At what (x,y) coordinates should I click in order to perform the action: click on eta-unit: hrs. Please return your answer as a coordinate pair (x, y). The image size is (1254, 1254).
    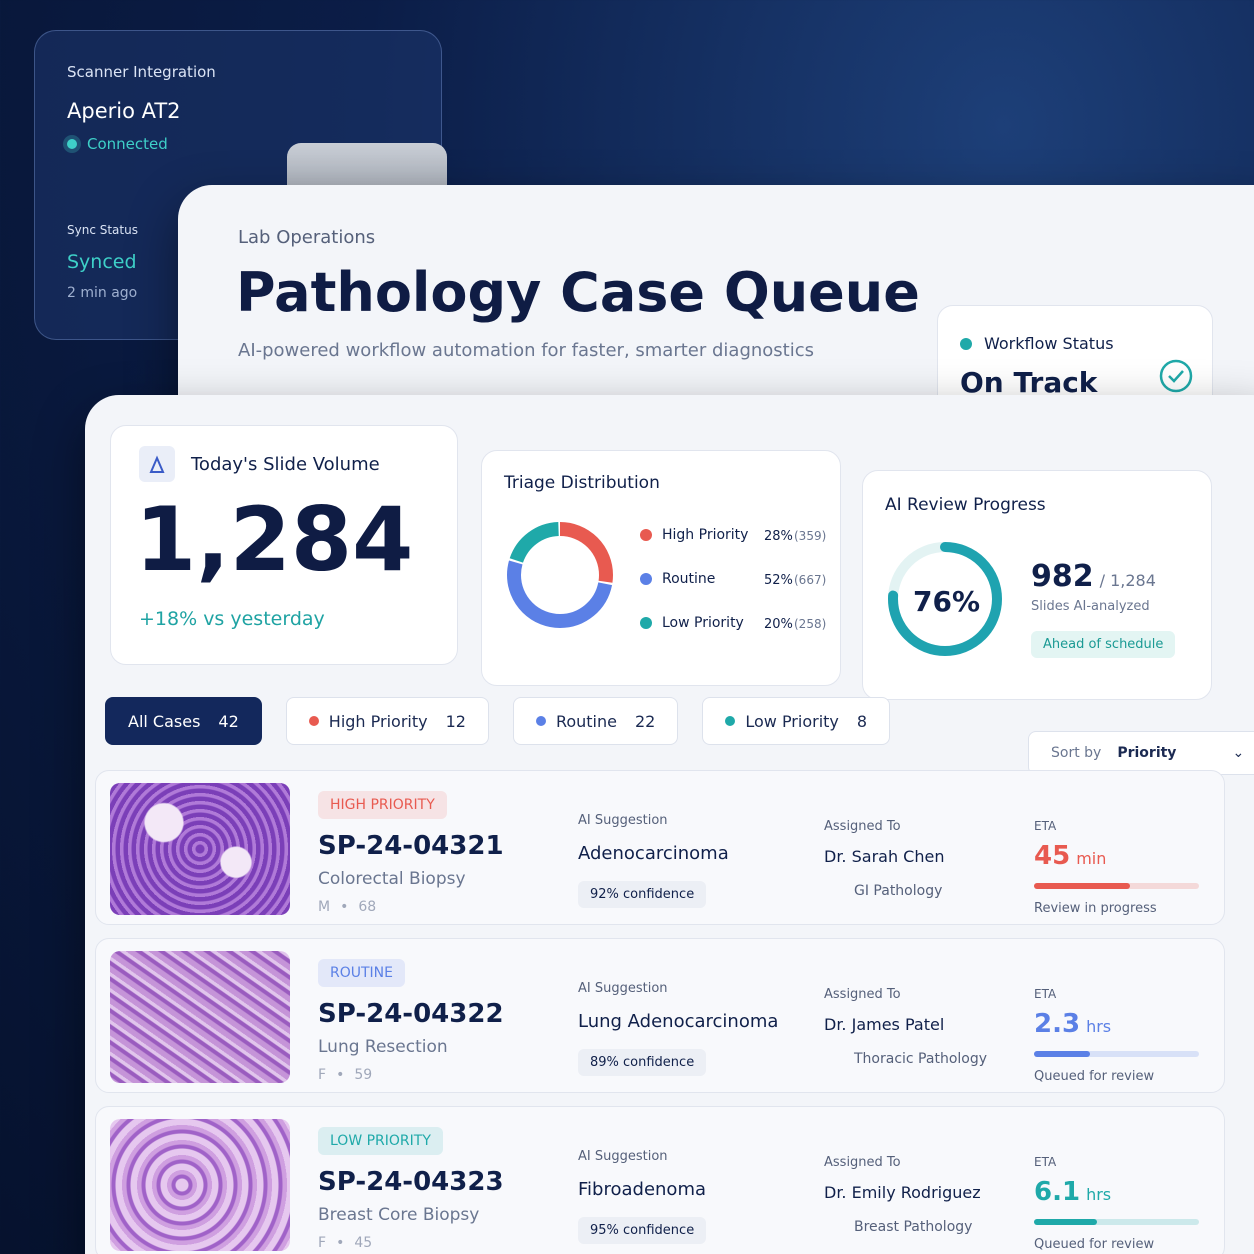
    Looking at the image, I should click on (1099, 1026).